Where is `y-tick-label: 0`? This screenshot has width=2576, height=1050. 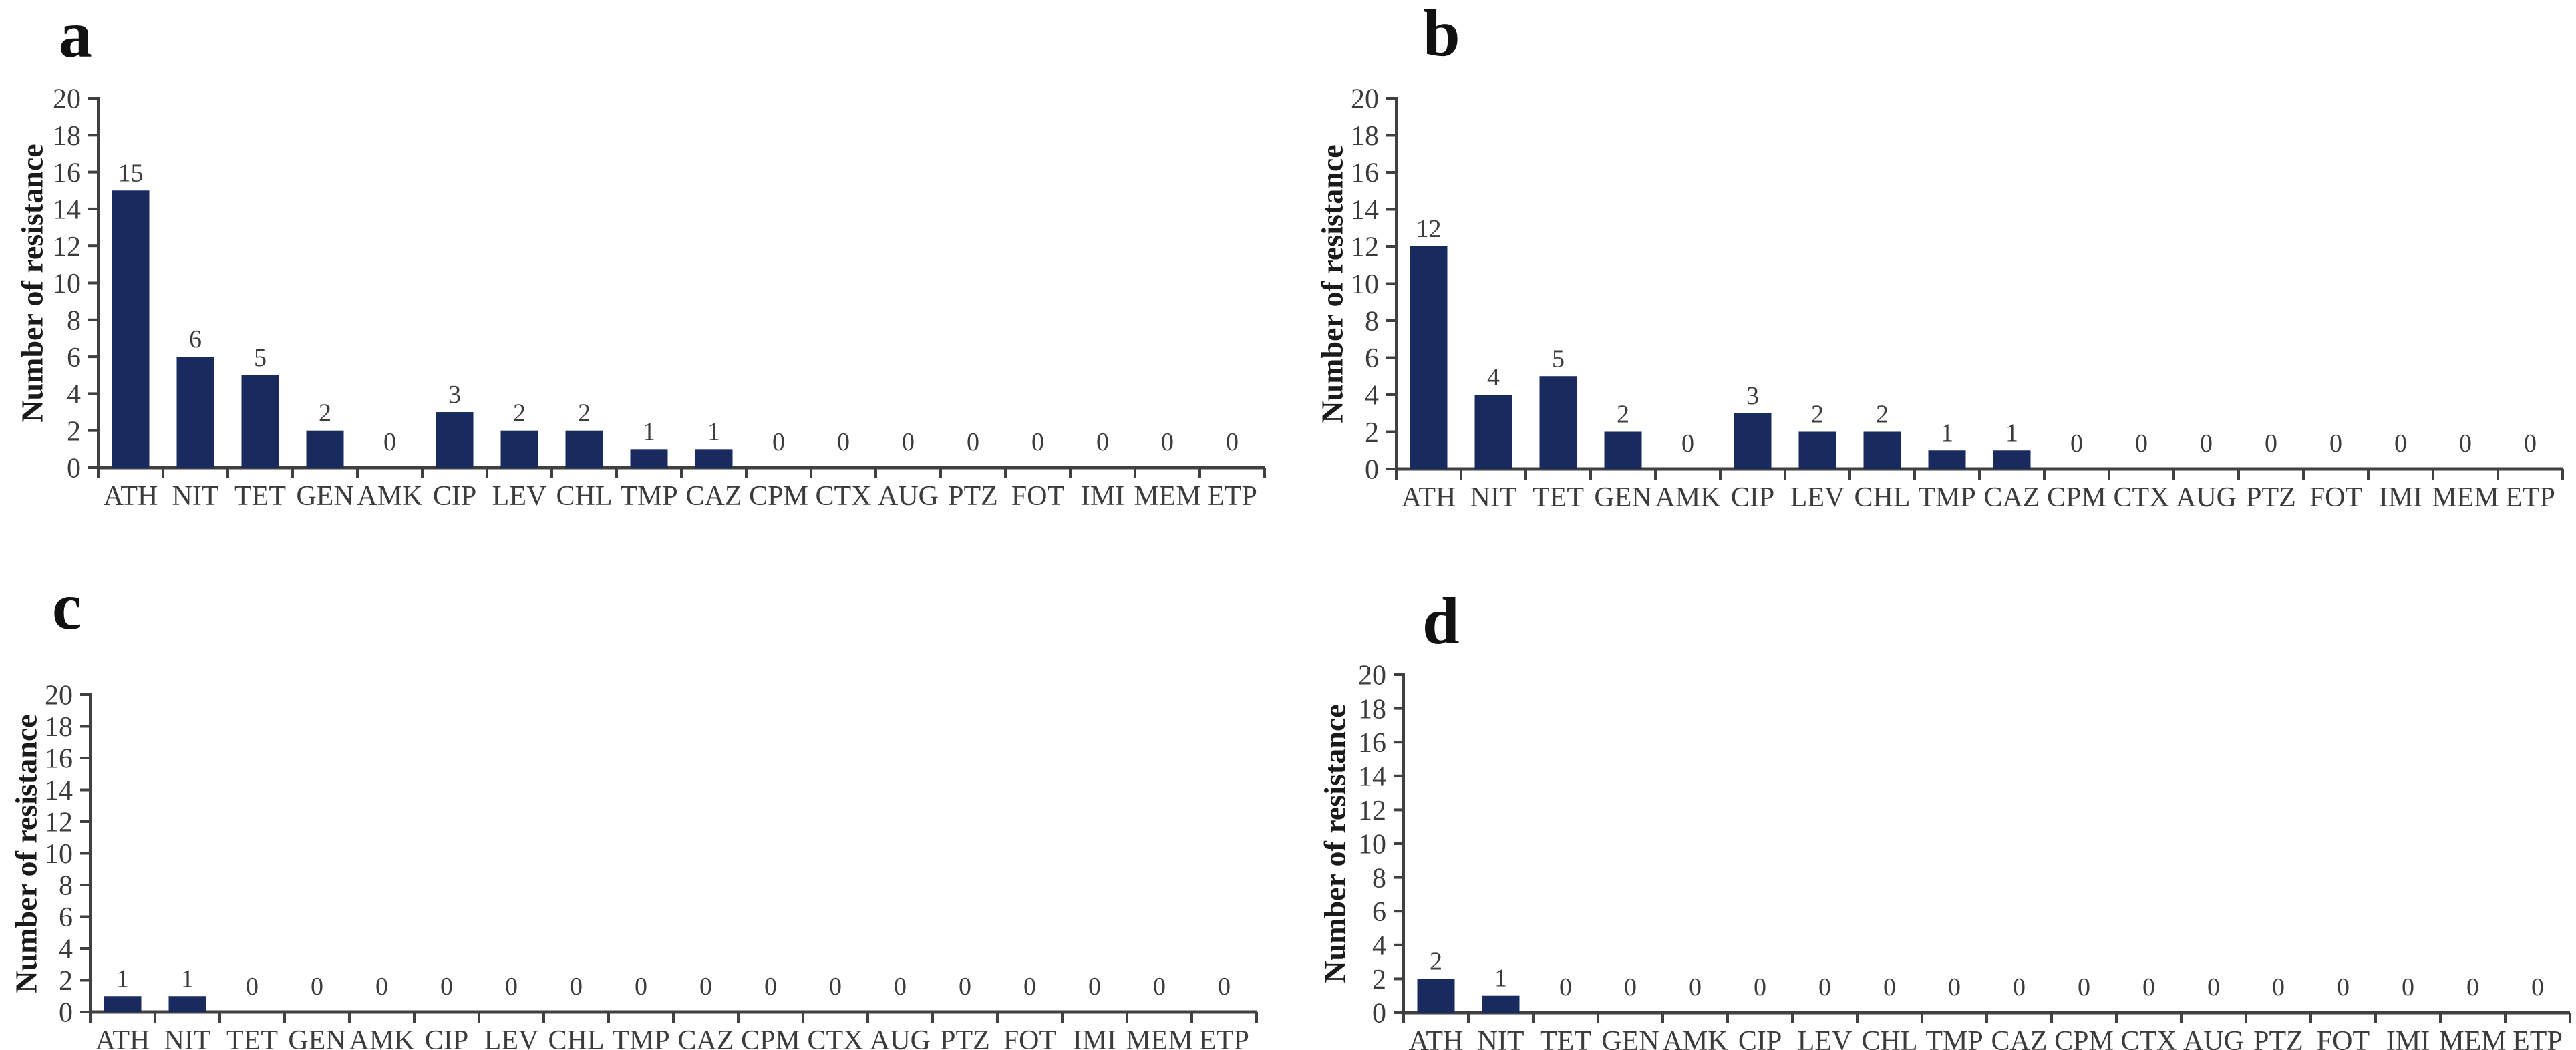 y-tick-label: 0 is located at coordinates (1372, 470).